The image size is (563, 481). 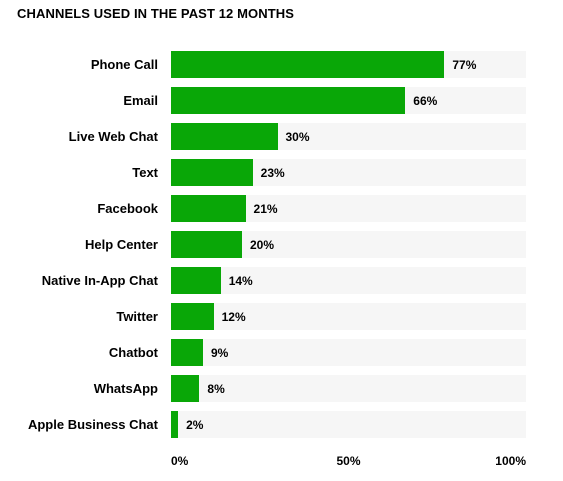 I want to click on bar-row: WhatsApp 8%, so click(x=281, y=388).